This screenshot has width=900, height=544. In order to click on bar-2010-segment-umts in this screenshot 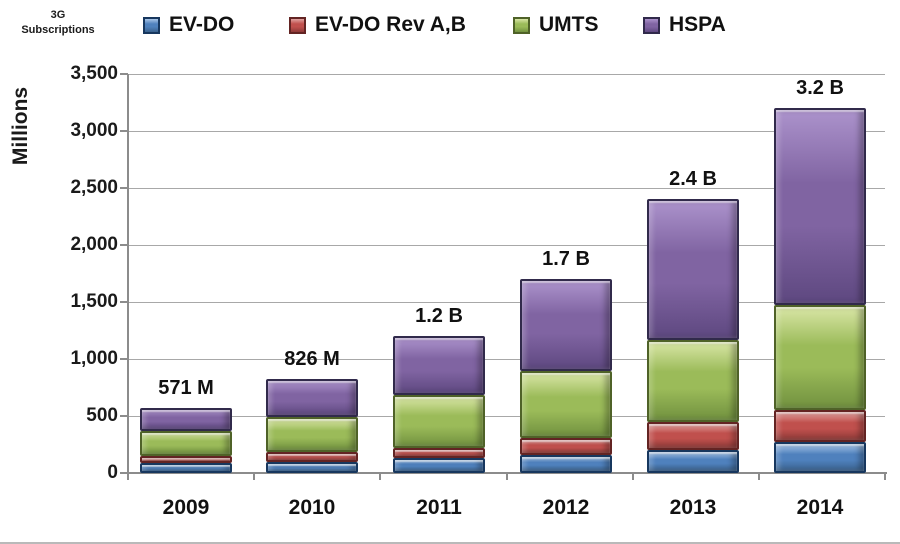, I will do `click(312, 434)`.